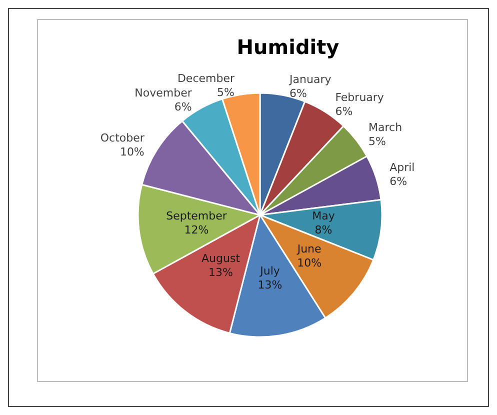 The width and height of the screenshot is (497, 415). Describe the element at coordinates (323, 230) in the screenshot. I see `data-label: 8%` at that location.